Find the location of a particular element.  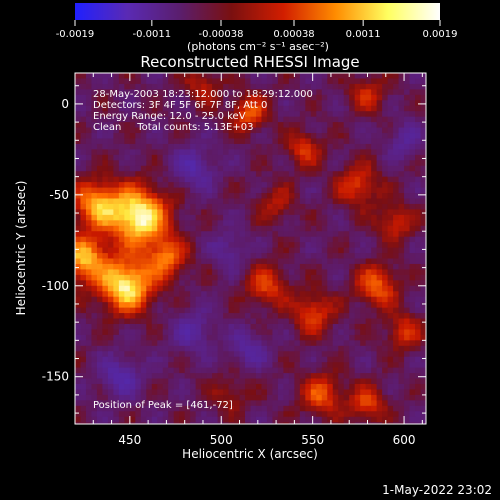

colorbar-tick-label: -0.00038 is located at coordinates (221, 34).